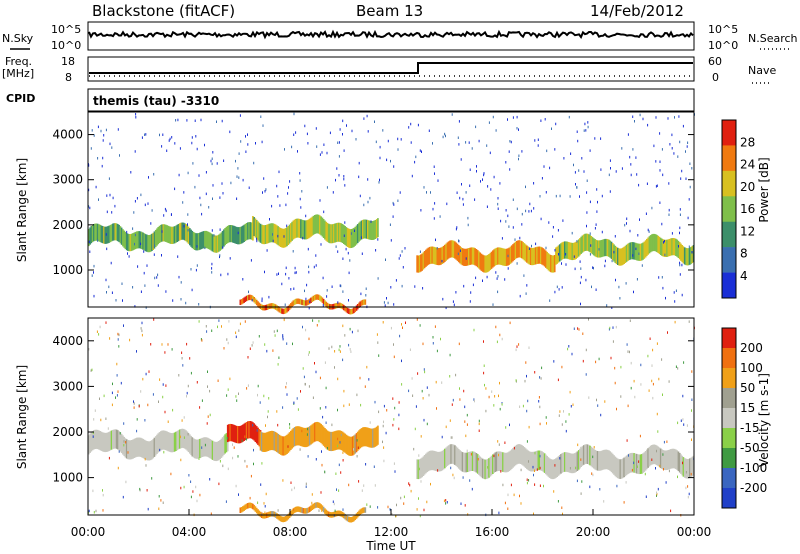  I want to click on colorbar-swatch, so click(729, 378).